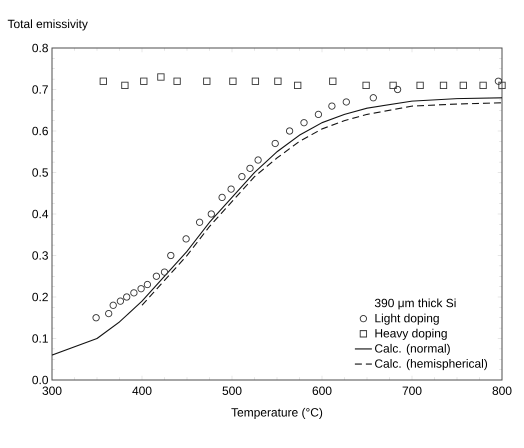 This screenshot has height=448, width=524. Describe the element at coordinates (415, 304) in the screenshot. I see `legend-title: 390 μm thick Si` at that location.